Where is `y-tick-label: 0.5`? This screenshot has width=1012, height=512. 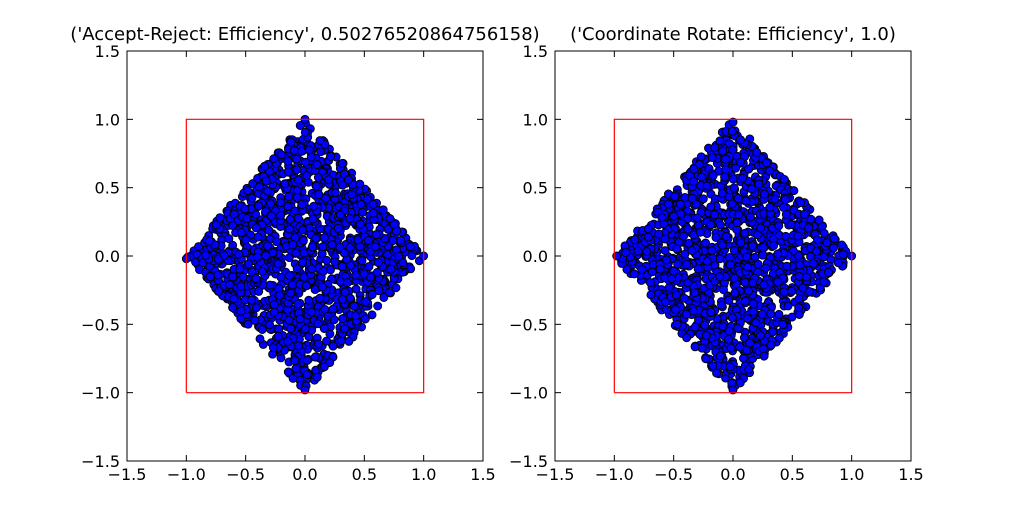 y-tick-label: 0.5 is located at coordinates (107, 188).